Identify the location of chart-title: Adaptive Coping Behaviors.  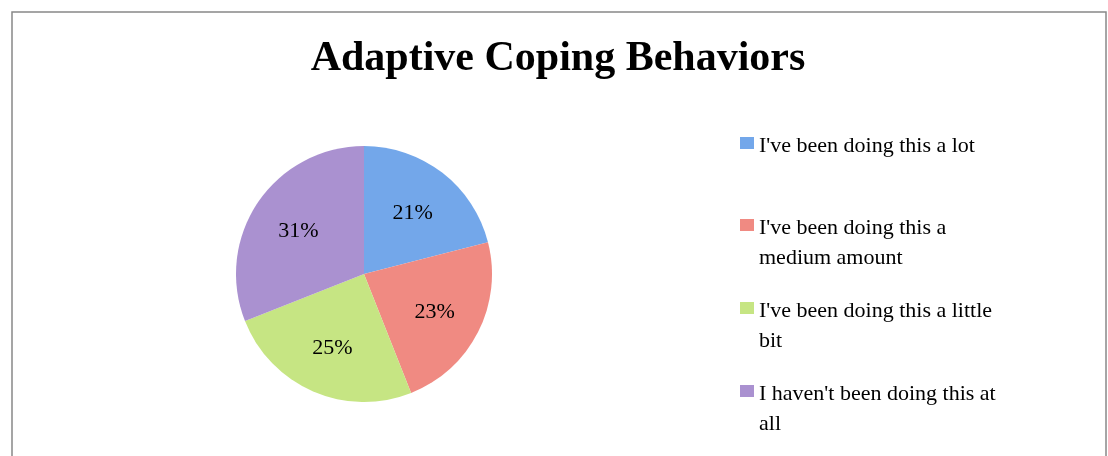
(558, 56).